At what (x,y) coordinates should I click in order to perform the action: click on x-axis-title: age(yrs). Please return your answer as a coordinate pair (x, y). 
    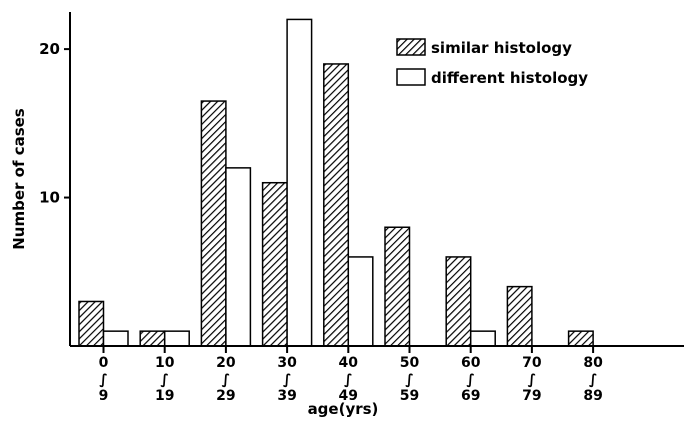
    Looking at the image, I should click on (343, 409).